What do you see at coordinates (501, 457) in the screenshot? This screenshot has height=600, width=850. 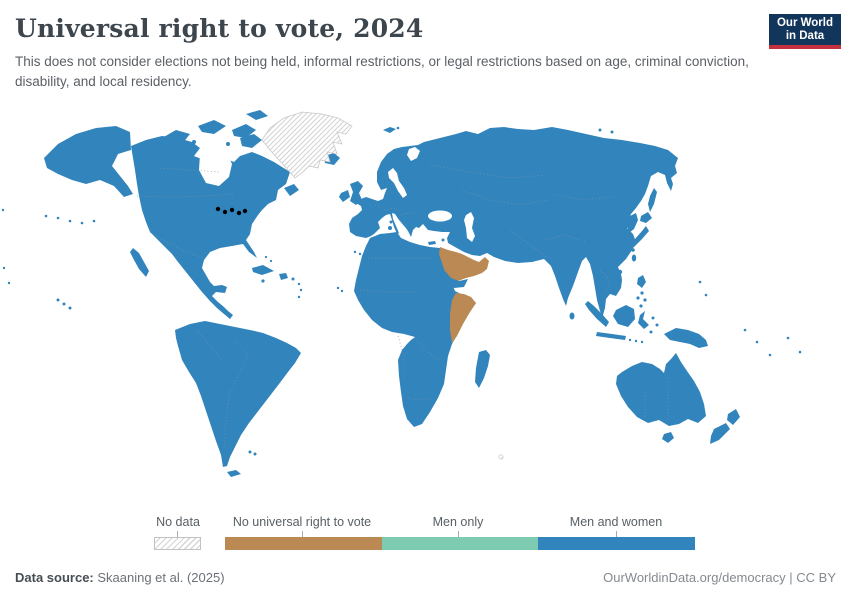 I see `map-region-kerguelen` at bounding box center [501, 457].